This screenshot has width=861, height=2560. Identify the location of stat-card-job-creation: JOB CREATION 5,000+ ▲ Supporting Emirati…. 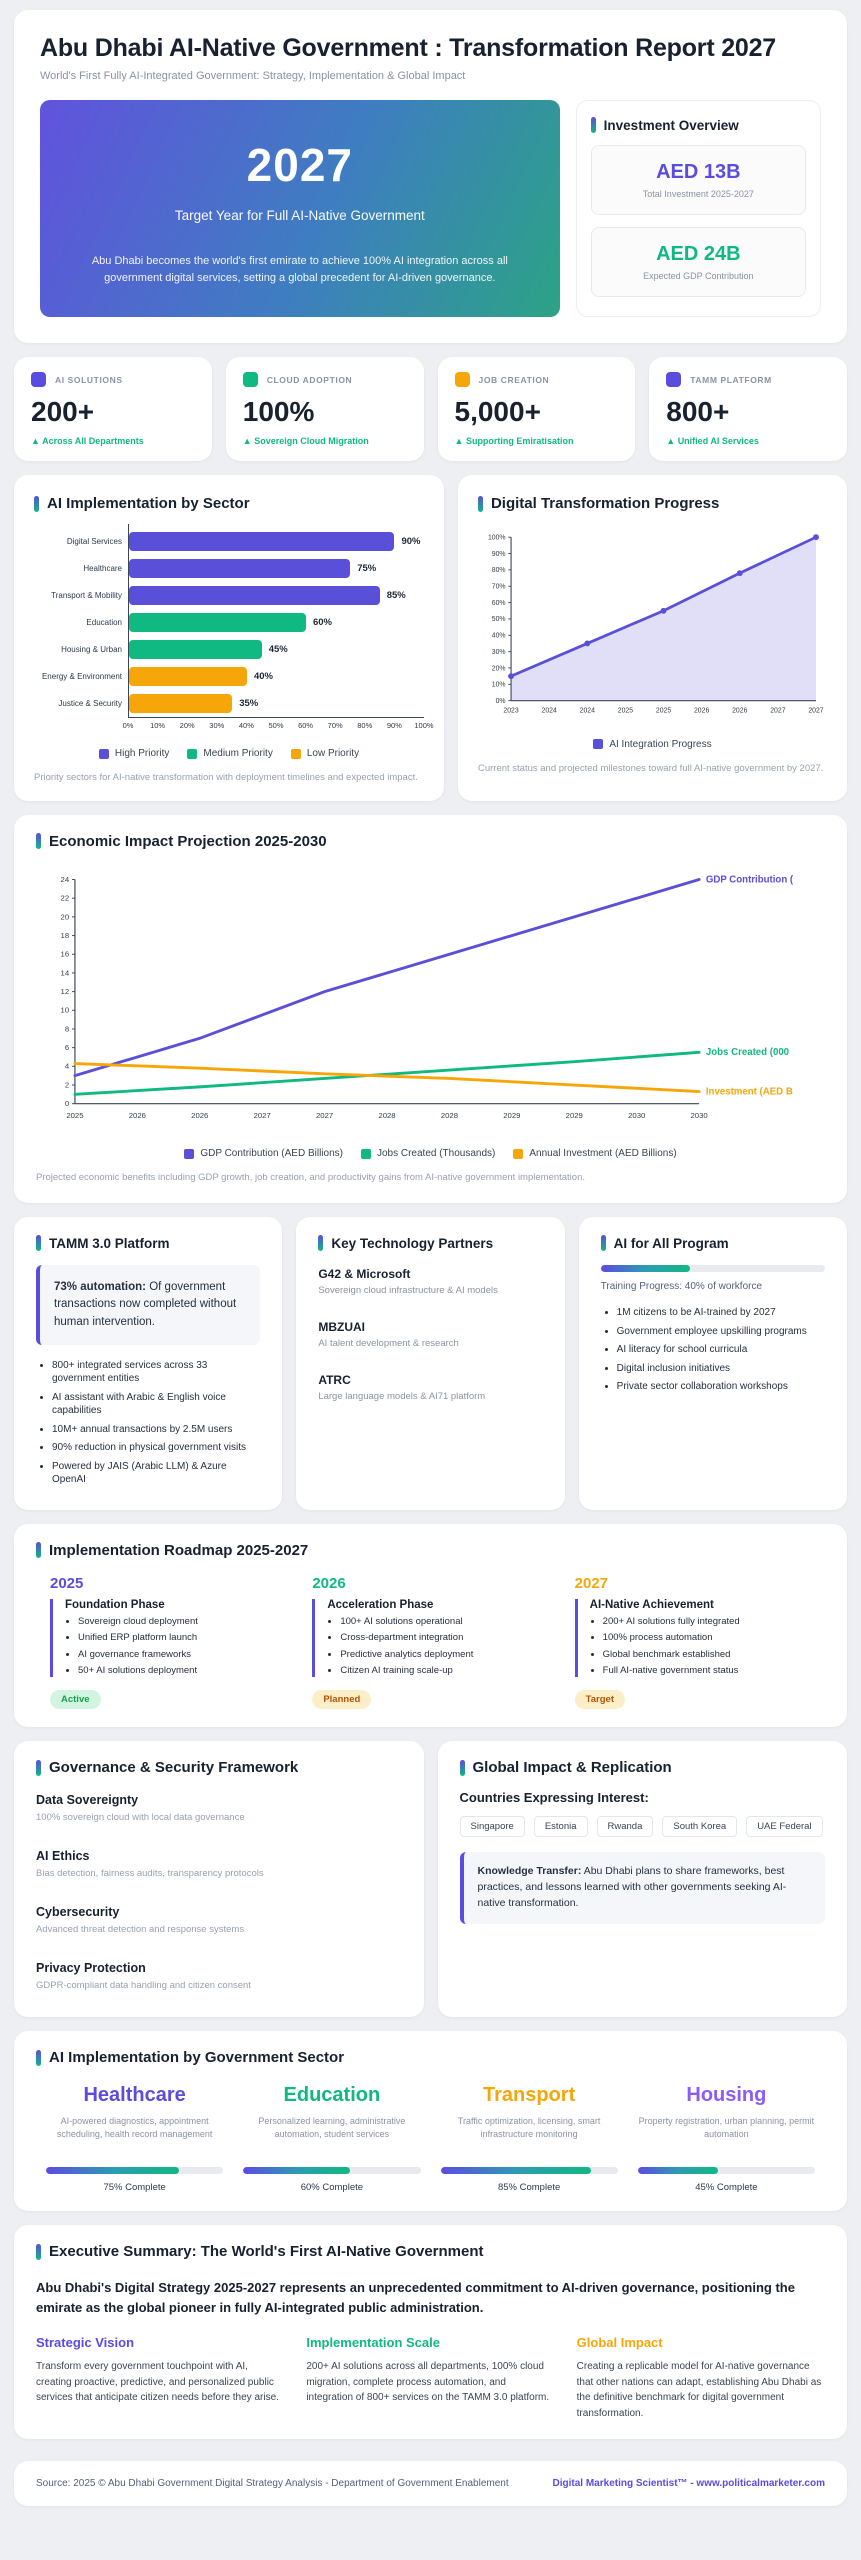
(536, 409).